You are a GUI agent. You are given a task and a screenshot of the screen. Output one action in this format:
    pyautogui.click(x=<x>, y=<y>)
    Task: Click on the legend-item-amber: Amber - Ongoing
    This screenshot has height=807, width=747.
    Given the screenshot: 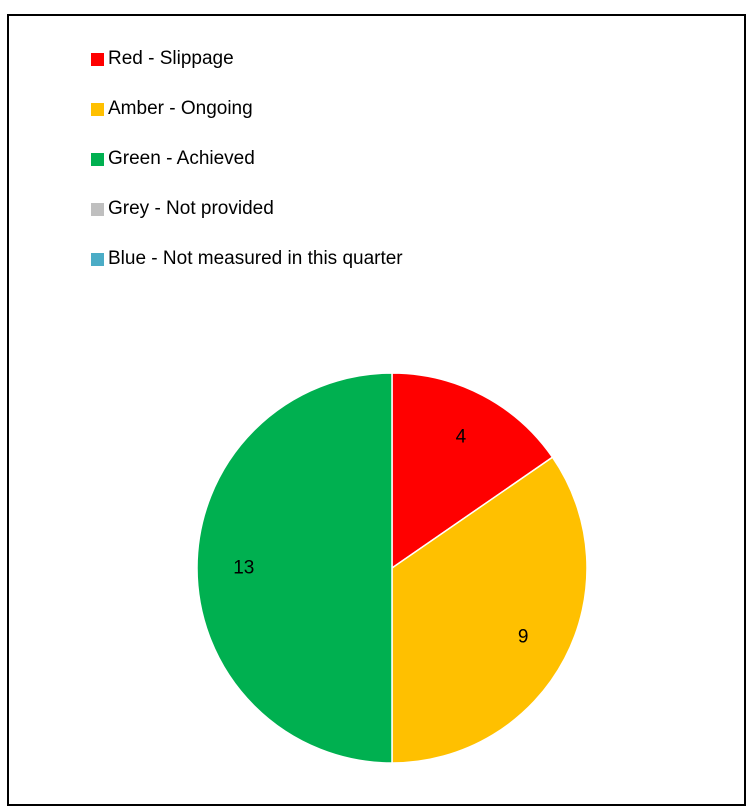 What is the action you would take?
    pyautogui.click(x=247, y=108)
    